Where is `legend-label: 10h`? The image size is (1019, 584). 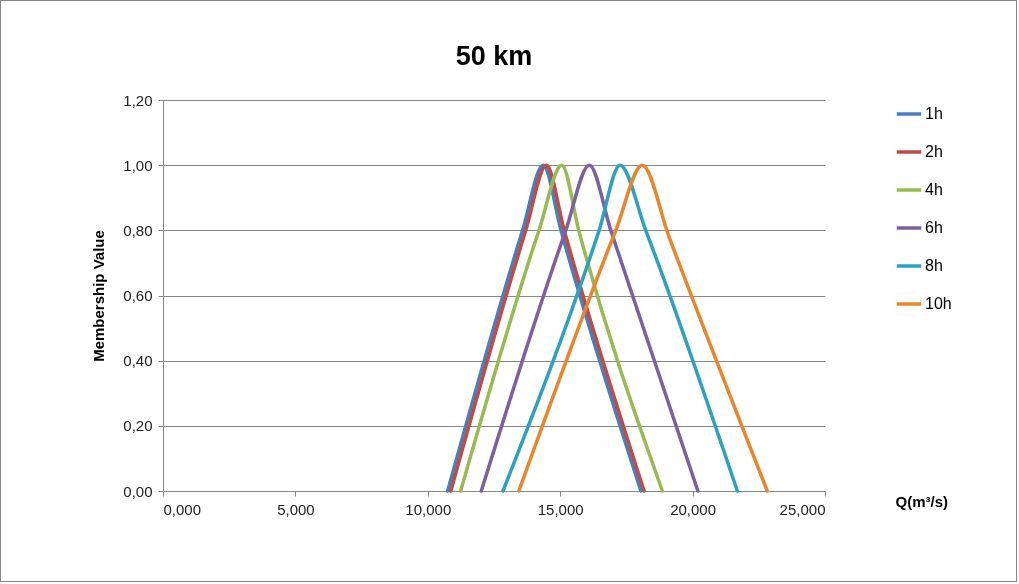
legend-label: 10h is located at coordinates (938, 303).